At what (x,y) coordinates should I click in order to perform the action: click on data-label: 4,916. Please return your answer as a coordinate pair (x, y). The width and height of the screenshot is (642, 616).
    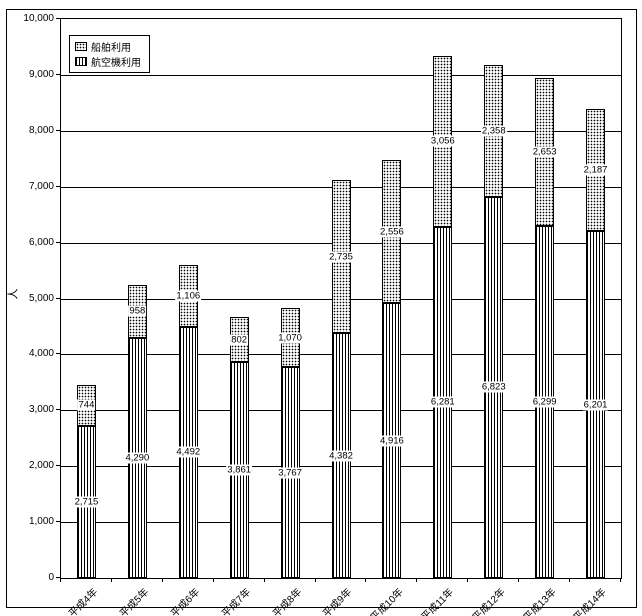
    Looking at the image, I should click on (392, 441).